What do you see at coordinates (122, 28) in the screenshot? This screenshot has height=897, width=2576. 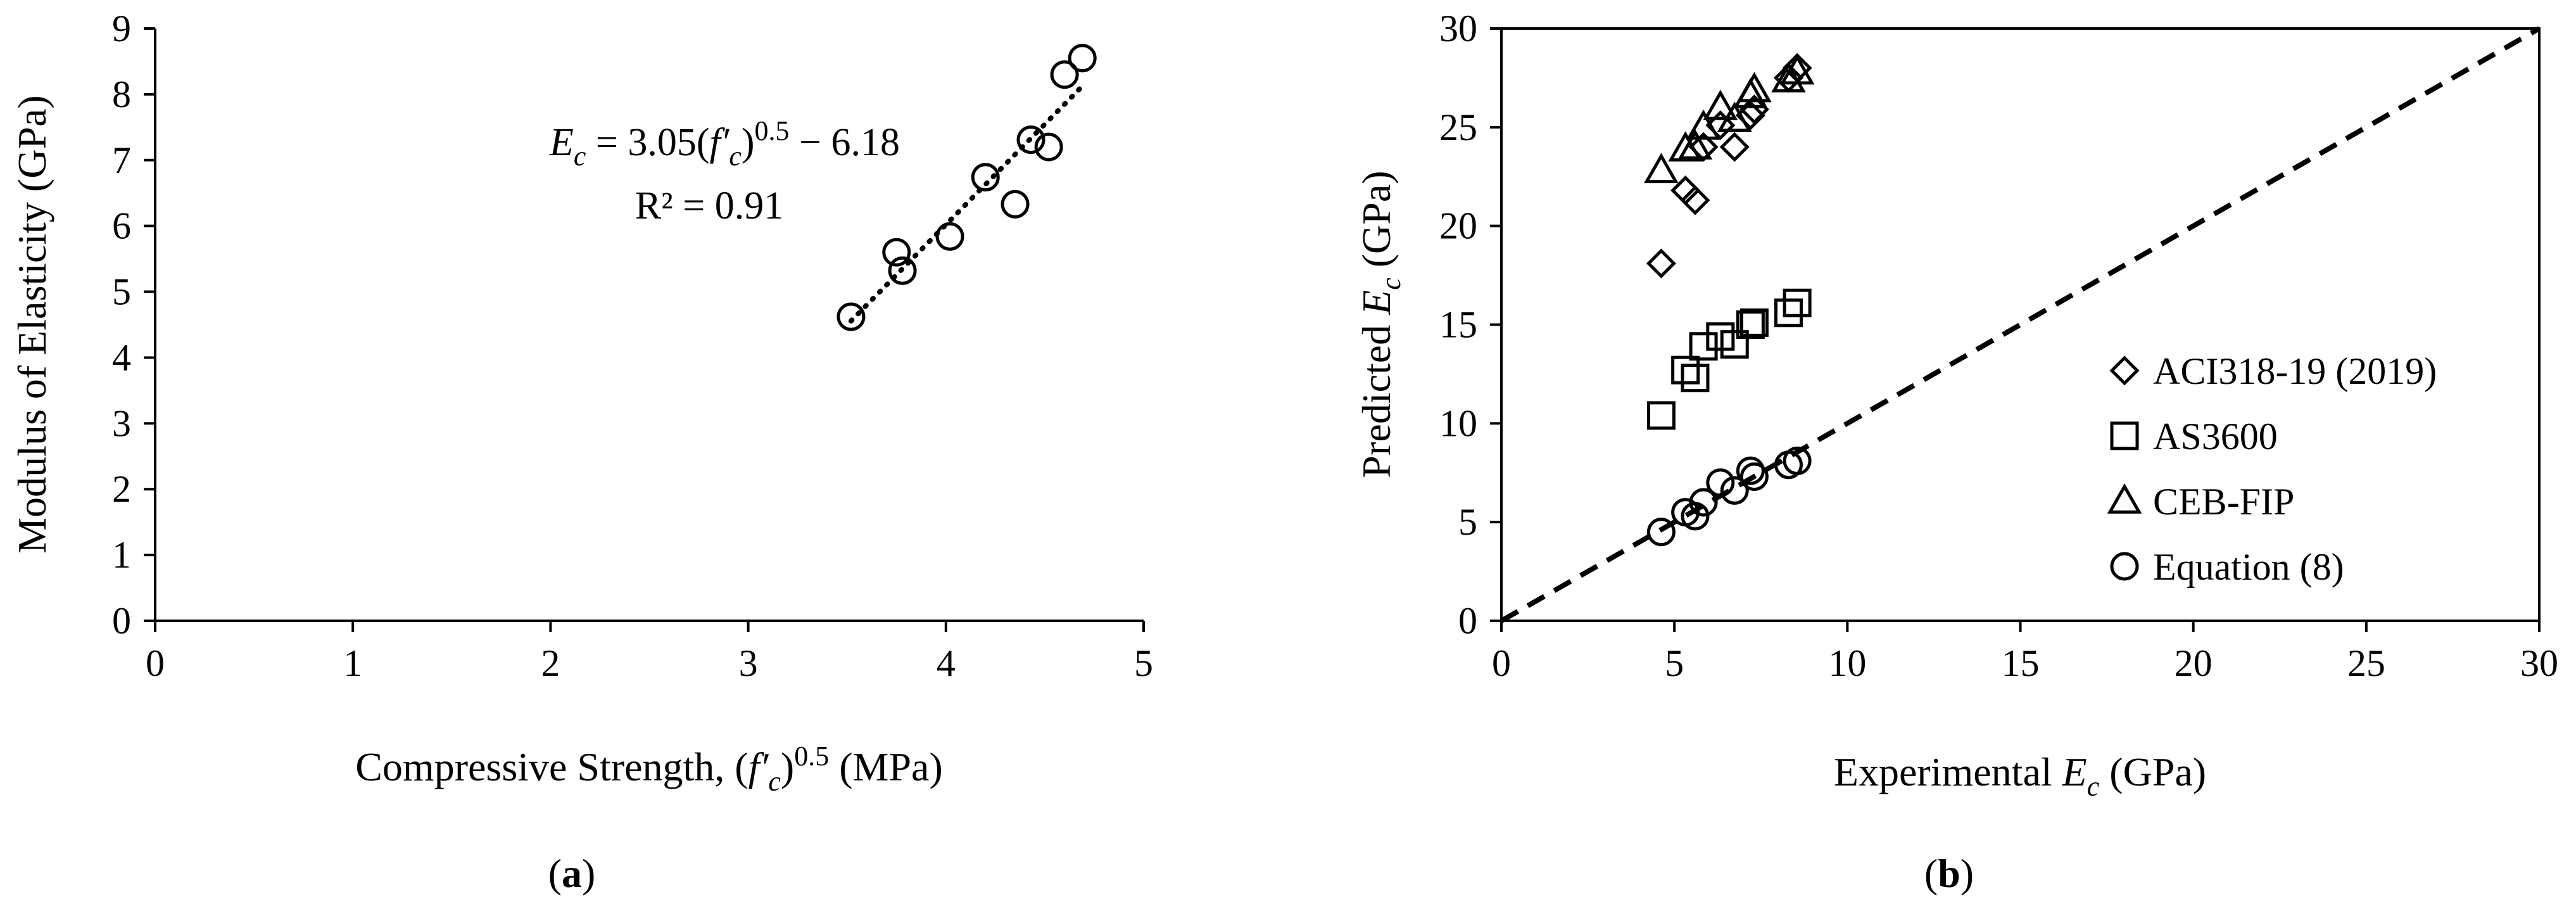 I see `panel-a-y-tick-label: 9` at bounding box center [122, 28].